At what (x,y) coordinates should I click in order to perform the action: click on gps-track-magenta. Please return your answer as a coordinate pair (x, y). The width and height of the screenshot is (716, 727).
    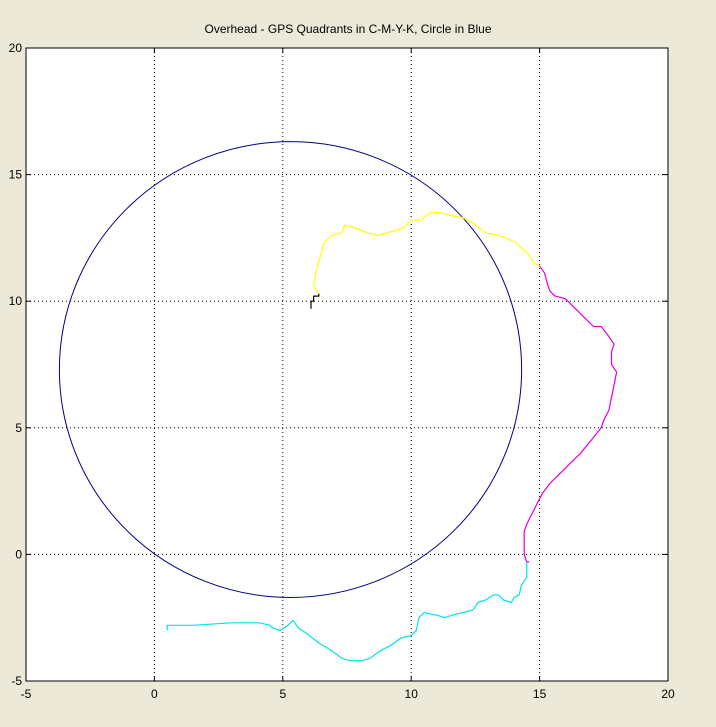
    Looking at the image, I should click on (570, 414).